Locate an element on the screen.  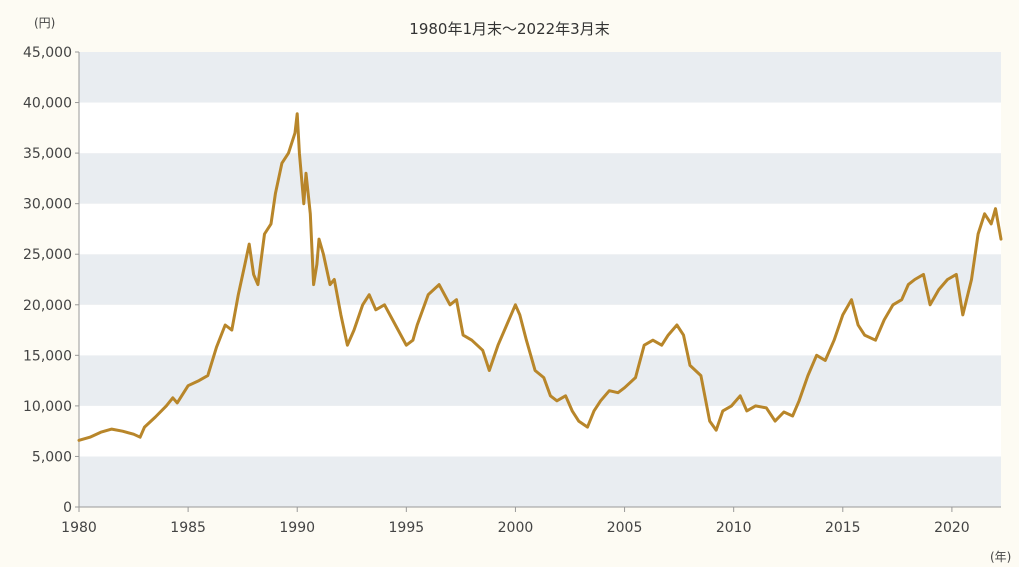
y-tick-label: 0 is located at coordinates (67, 508).